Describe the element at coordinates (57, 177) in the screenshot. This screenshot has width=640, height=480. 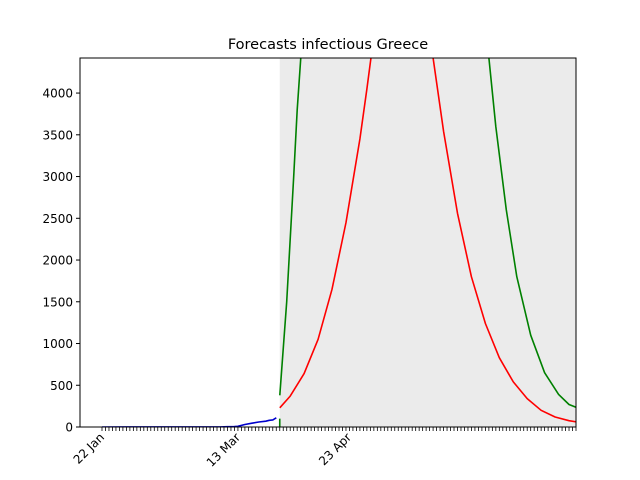
I see `y-tick-label: 3000` at that location.